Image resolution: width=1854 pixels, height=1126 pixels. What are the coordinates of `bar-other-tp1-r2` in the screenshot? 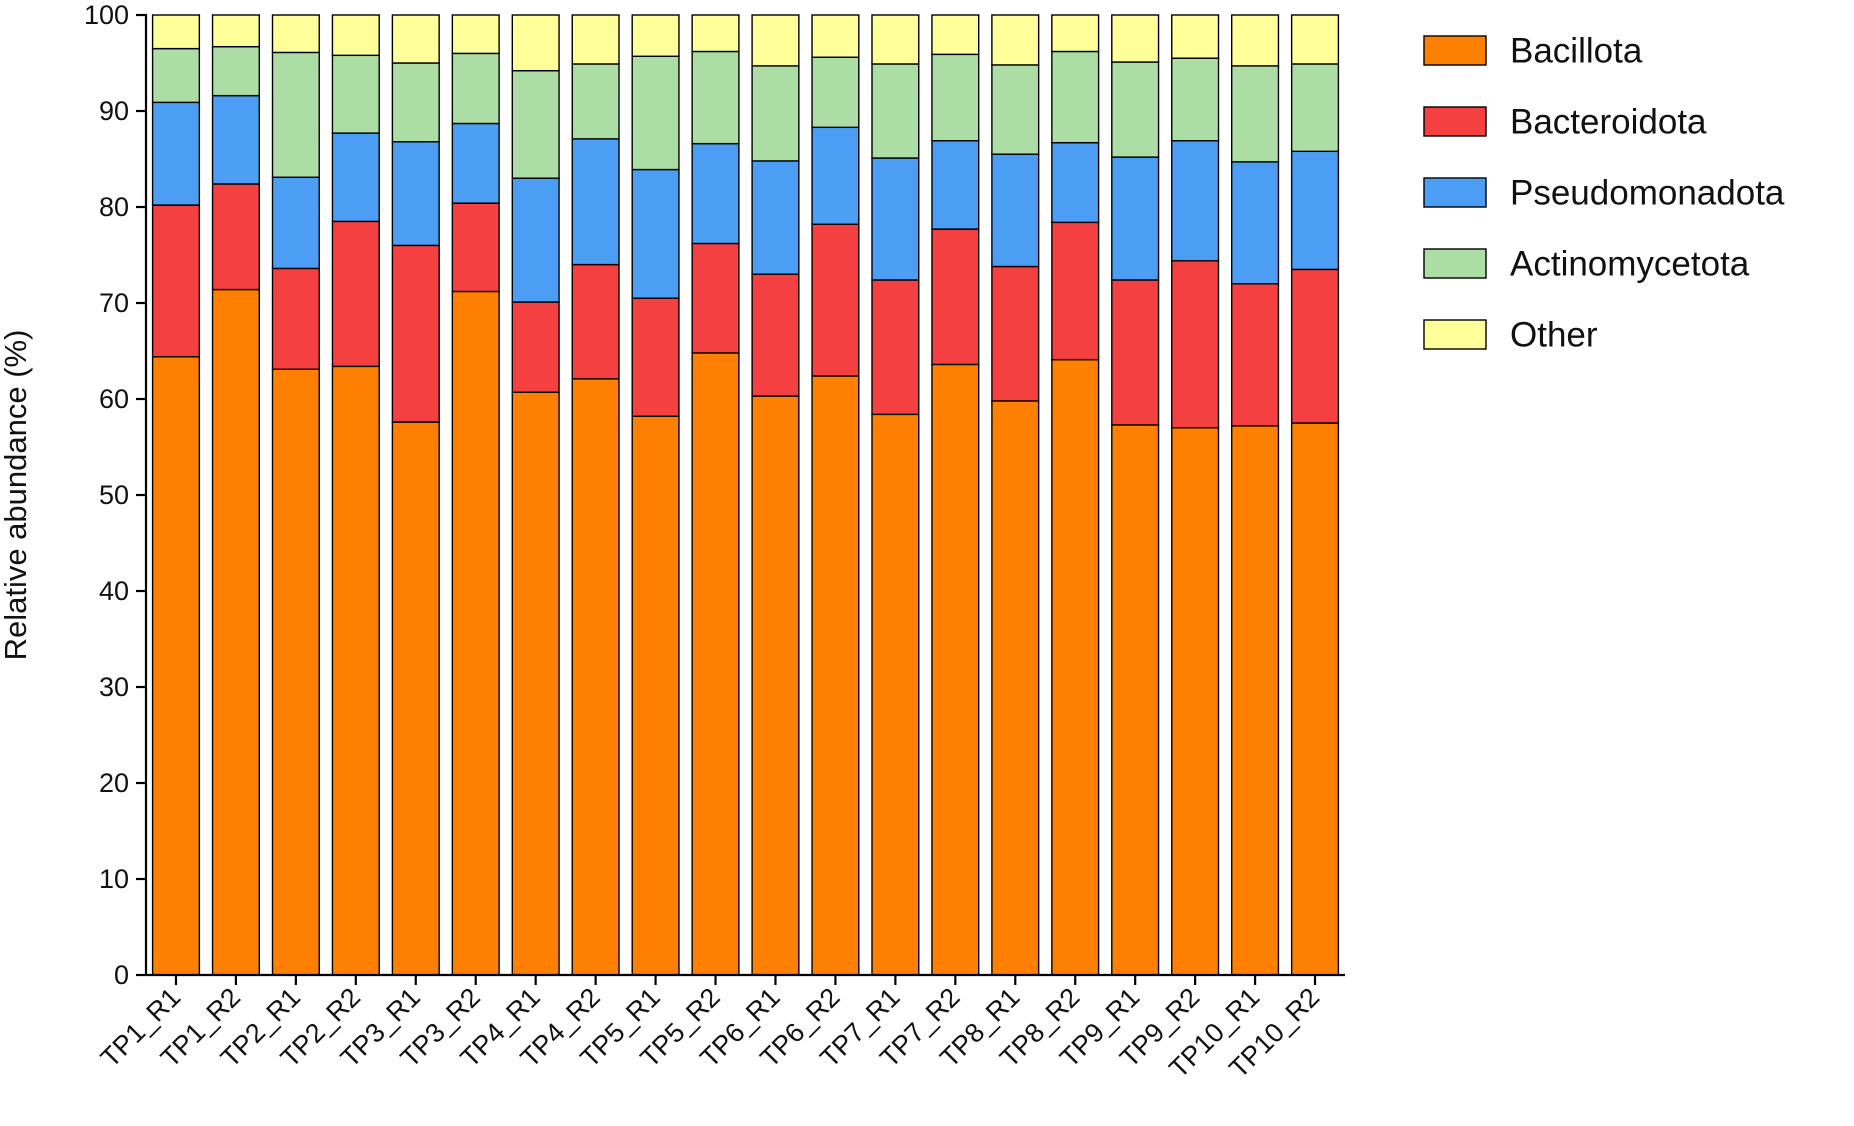 It's located at (236, 31).